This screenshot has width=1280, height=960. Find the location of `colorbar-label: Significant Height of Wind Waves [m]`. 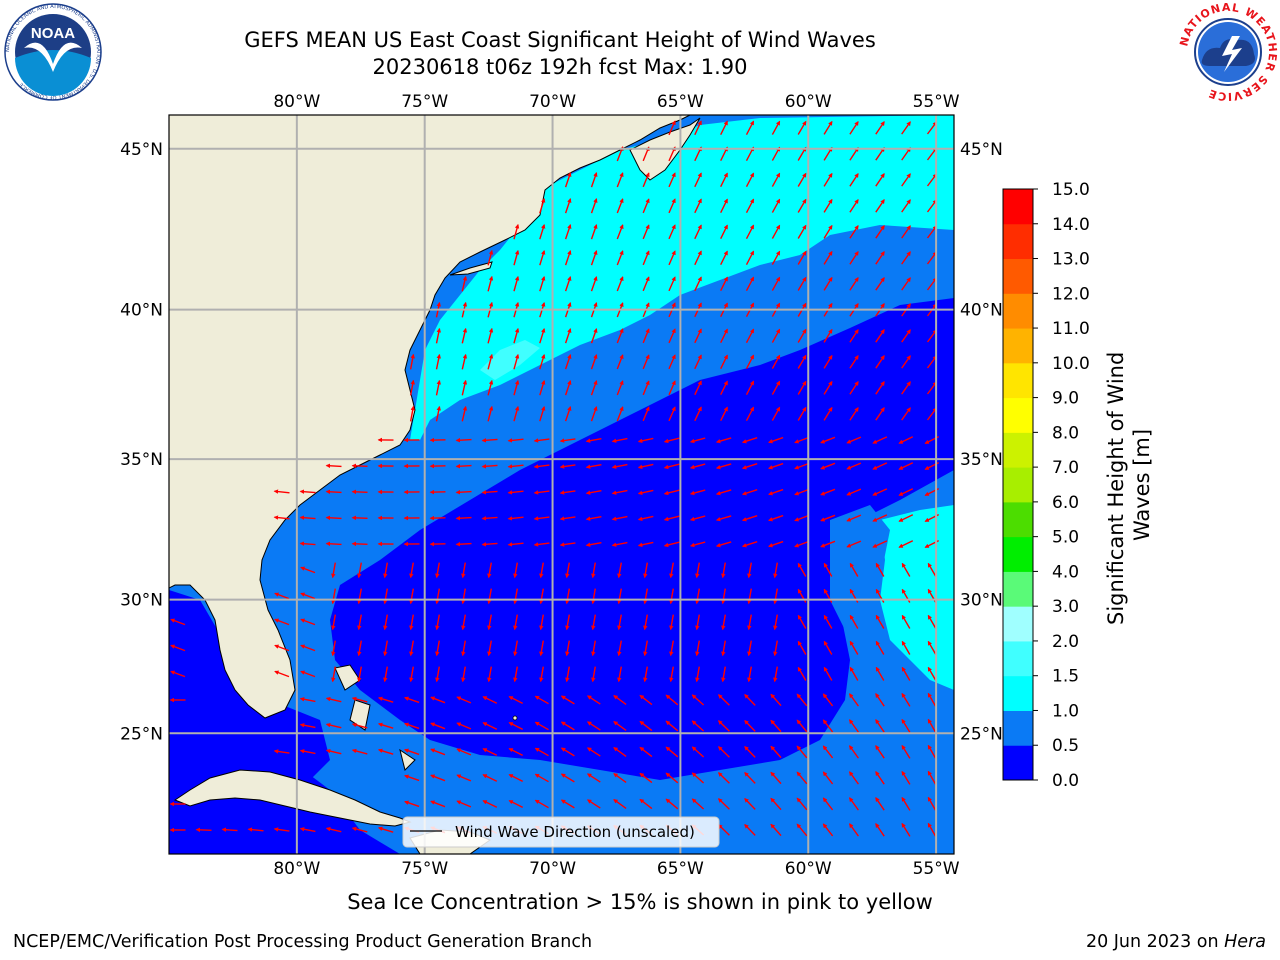

colorbar-label: Significant Height of Wind Waves [m] is located at coordinates (1129, 485).